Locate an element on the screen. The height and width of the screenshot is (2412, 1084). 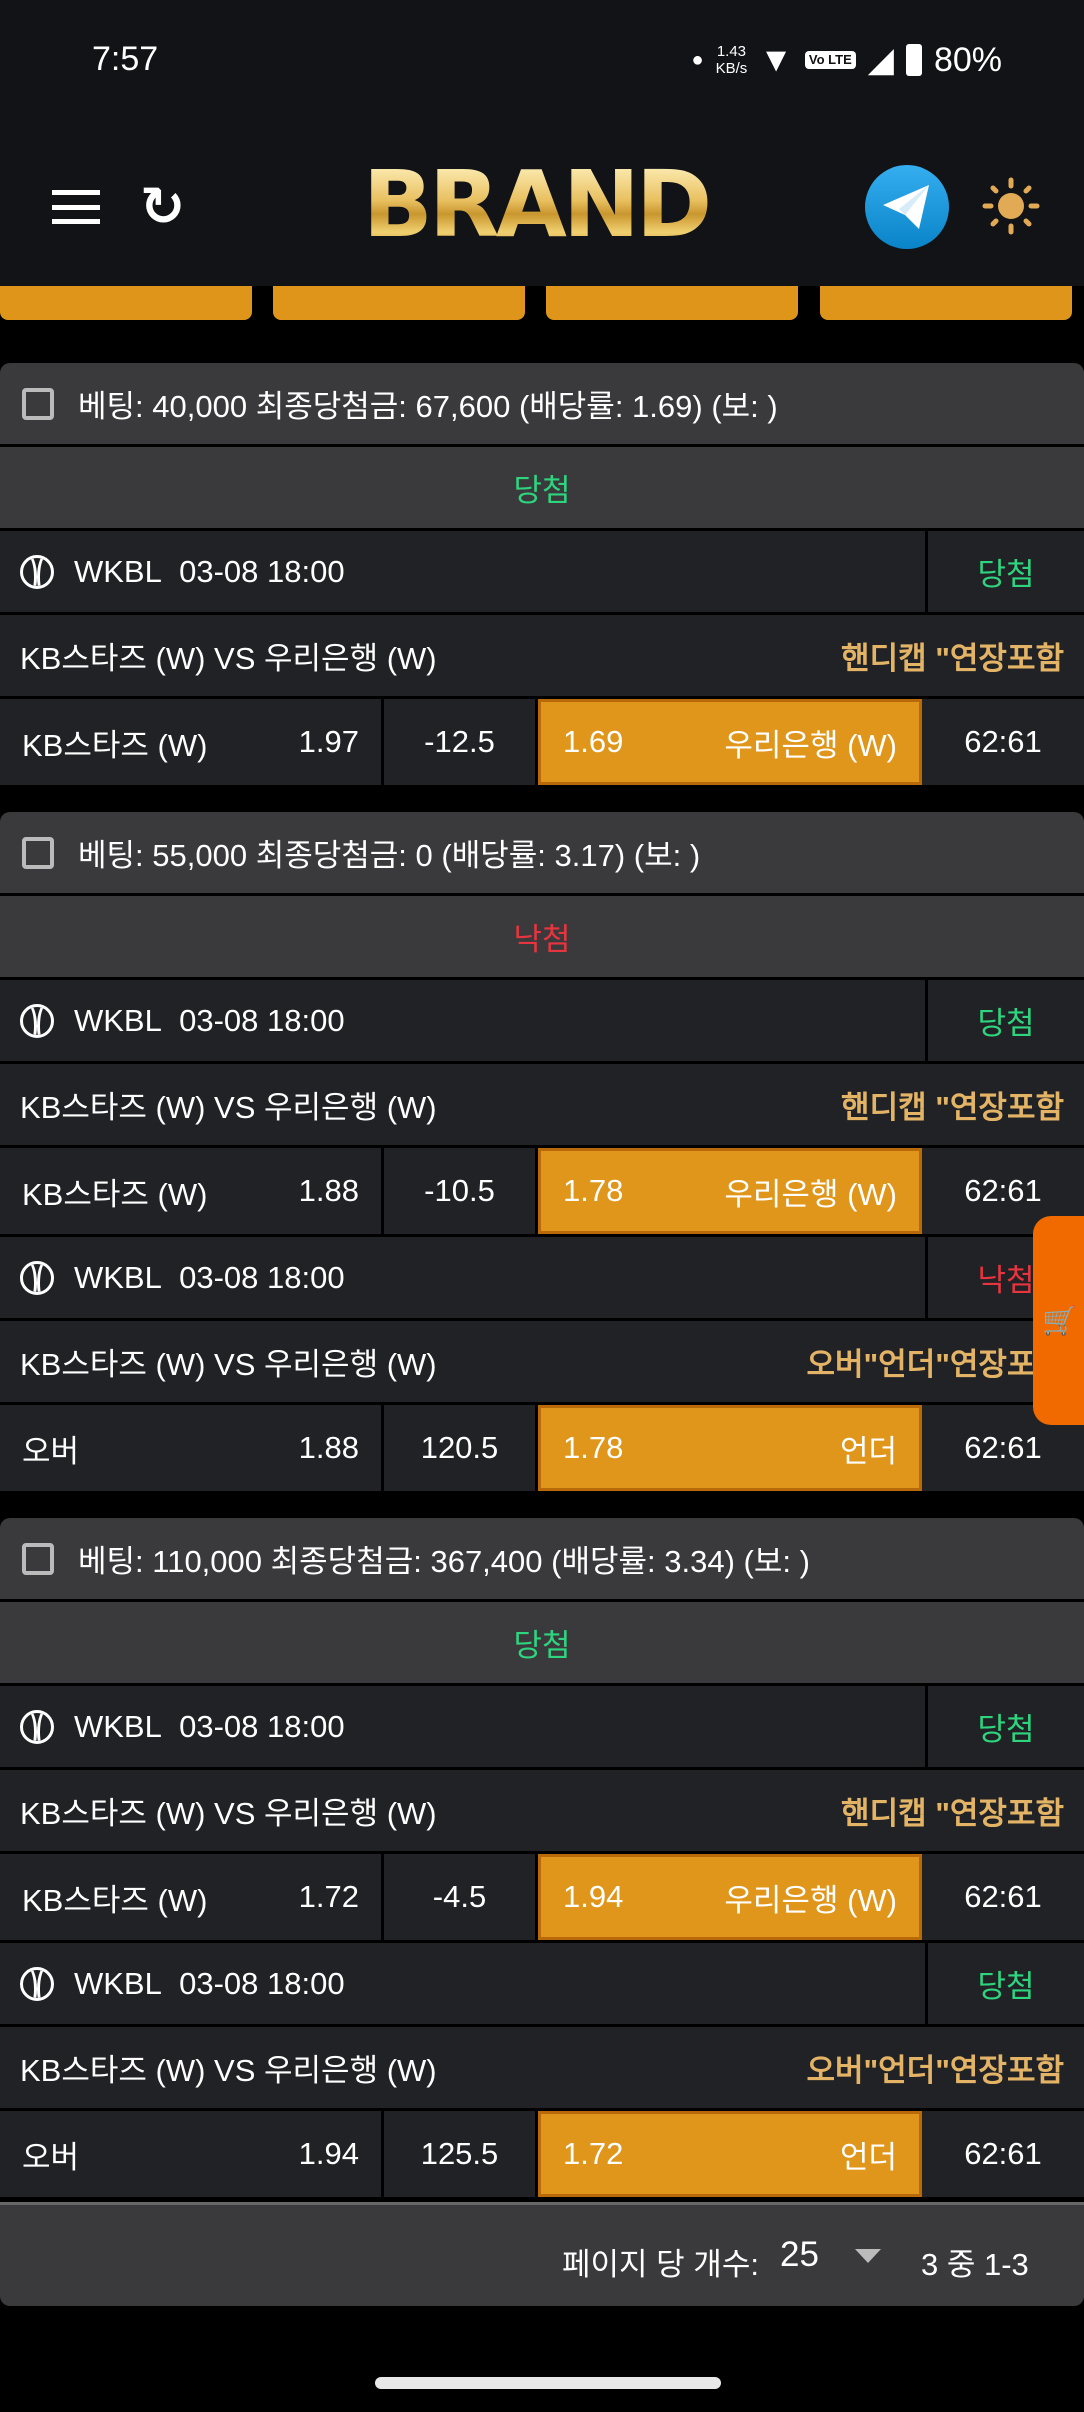
bet-status: 낙첨 is located at coordinates (542, 936).